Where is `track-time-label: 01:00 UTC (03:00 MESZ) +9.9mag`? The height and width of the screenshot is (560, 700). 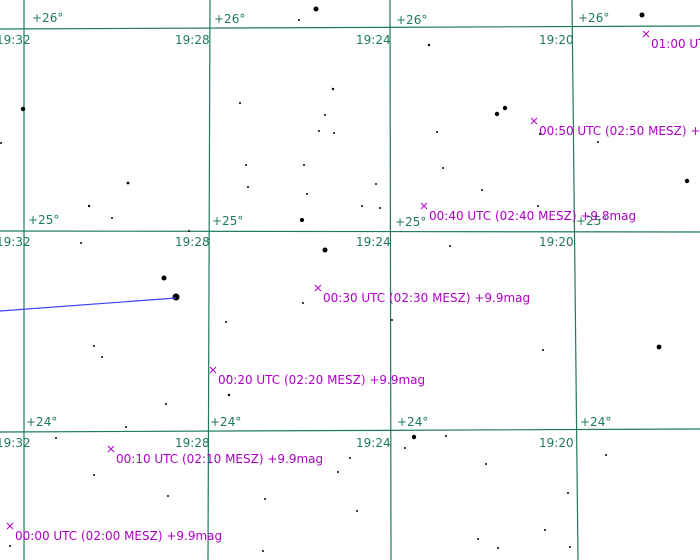 track-time-label: 01:00 UTC (03:00 MESZ) +9.9mag is located at coordinates (675, 44).